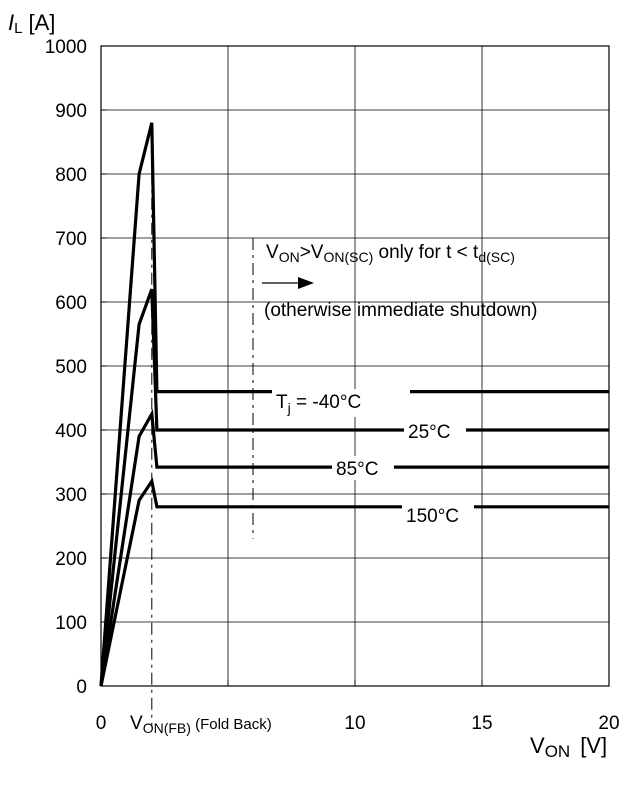 The height and width of the screenshot is (787, 634). What do you see at coordinates (481, 723) in the screenshot?
I see `x-tick-label: 15` at bounding box center [481, 723].